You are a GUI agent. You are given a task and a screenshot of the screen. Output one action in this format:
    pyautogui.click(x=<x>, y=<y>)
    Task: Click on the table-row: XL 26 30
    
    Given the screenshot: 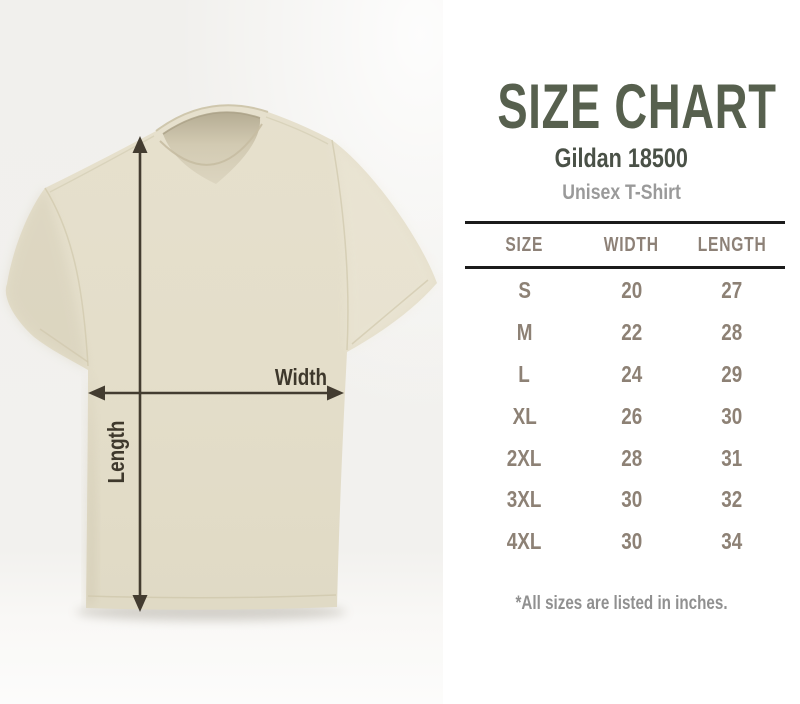 What is the action you would take?
    pyautogui.click(x=625, y=416)
    